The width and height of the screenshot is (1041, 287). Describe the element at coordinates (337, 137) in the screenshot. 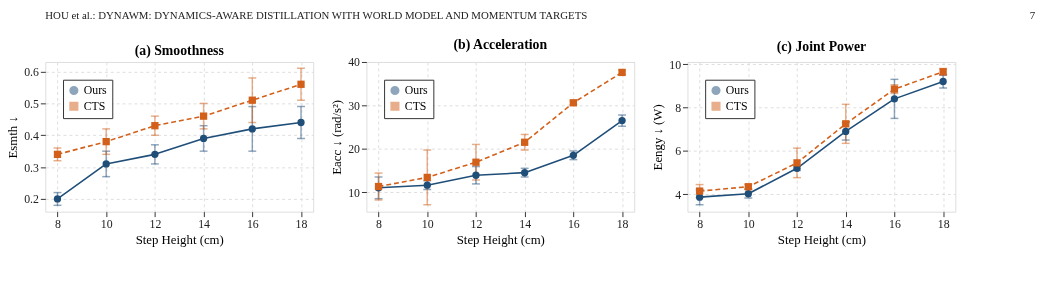

I see `y-axis-title: Eacc ↓ (rad/s²)` at that location.